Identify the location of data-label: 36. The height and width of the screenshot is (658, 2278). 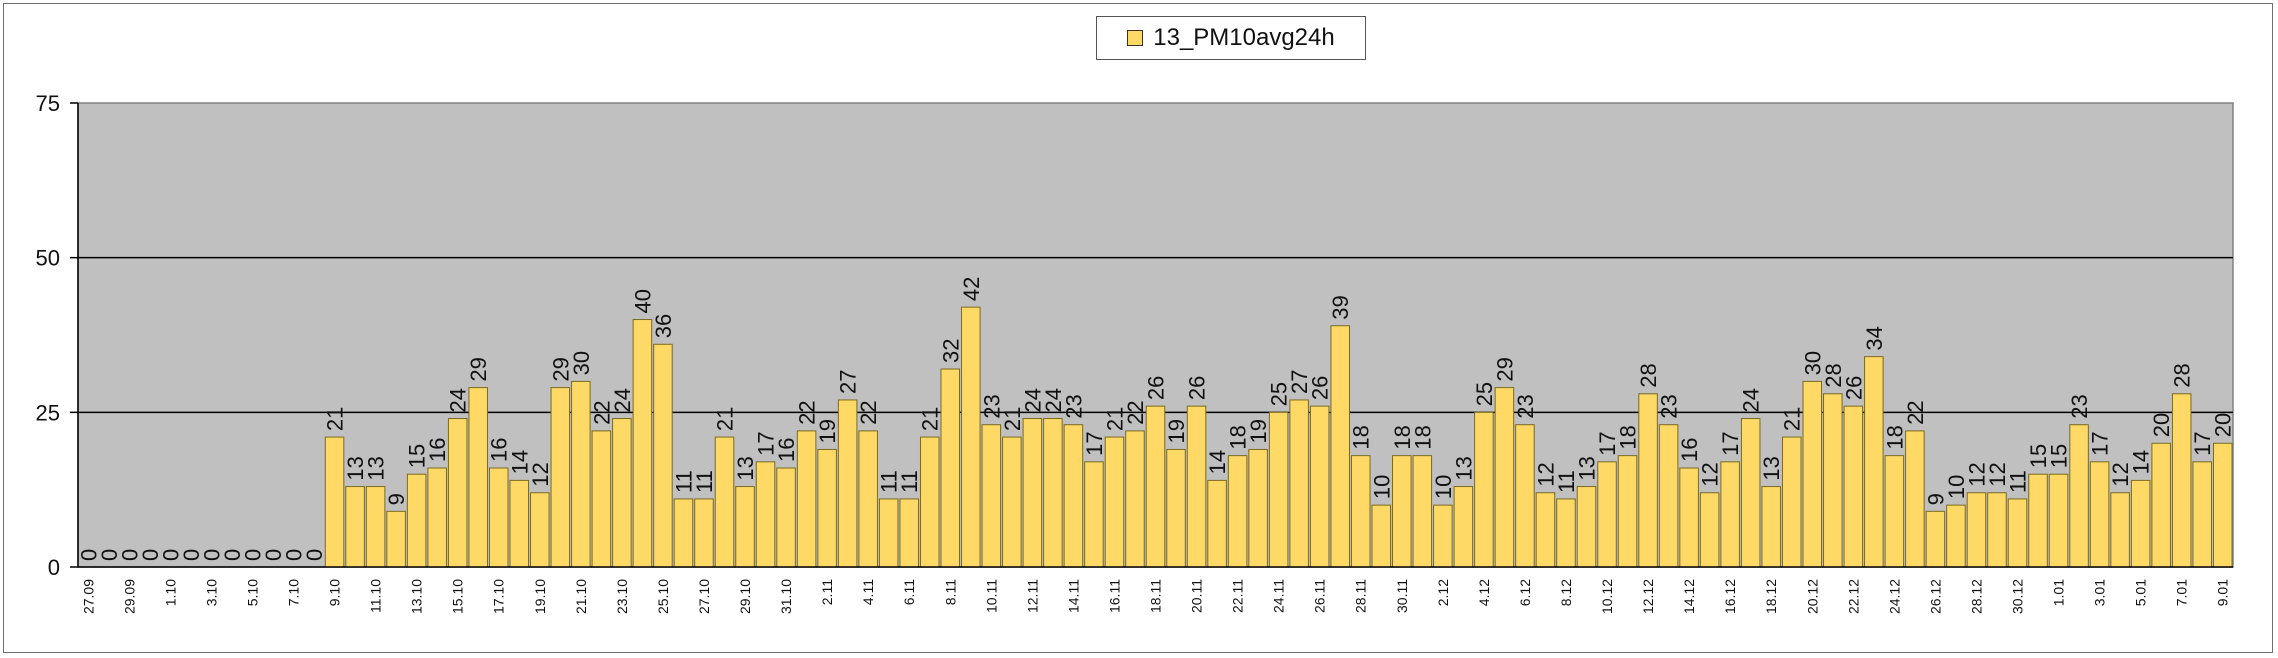
(663, 326).